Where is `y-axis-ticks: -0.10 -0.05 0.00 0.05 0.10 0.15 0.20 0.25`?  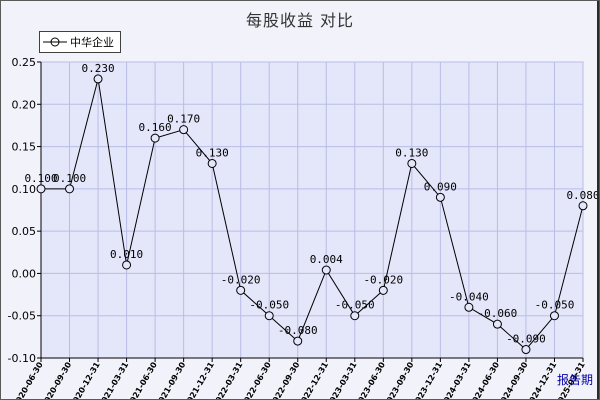 y-axis-ticks: -0.10 -0.05 0.00 0.05 0.10 0.15 0.20 0.25 is located at coordinates (22, 210).